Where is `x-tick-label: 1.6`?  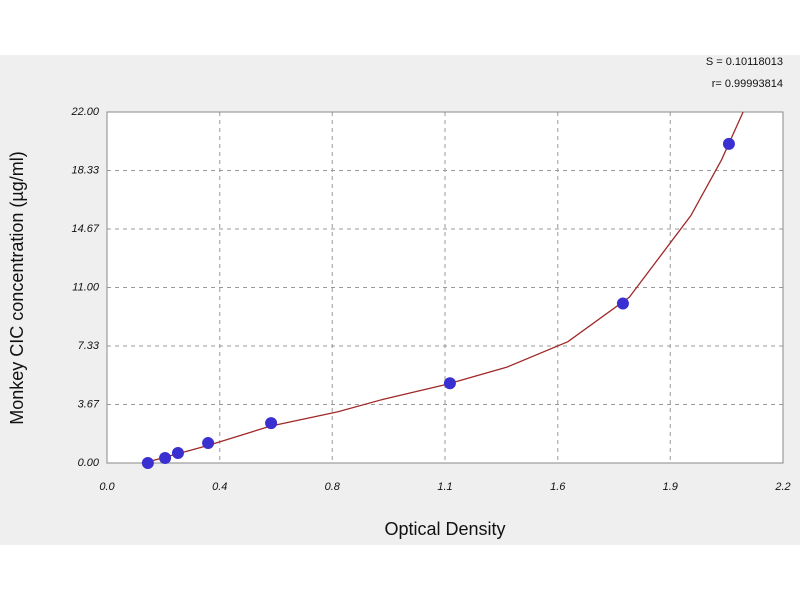
x-tick-label: 1.6 is located at coordinates (558, 487).